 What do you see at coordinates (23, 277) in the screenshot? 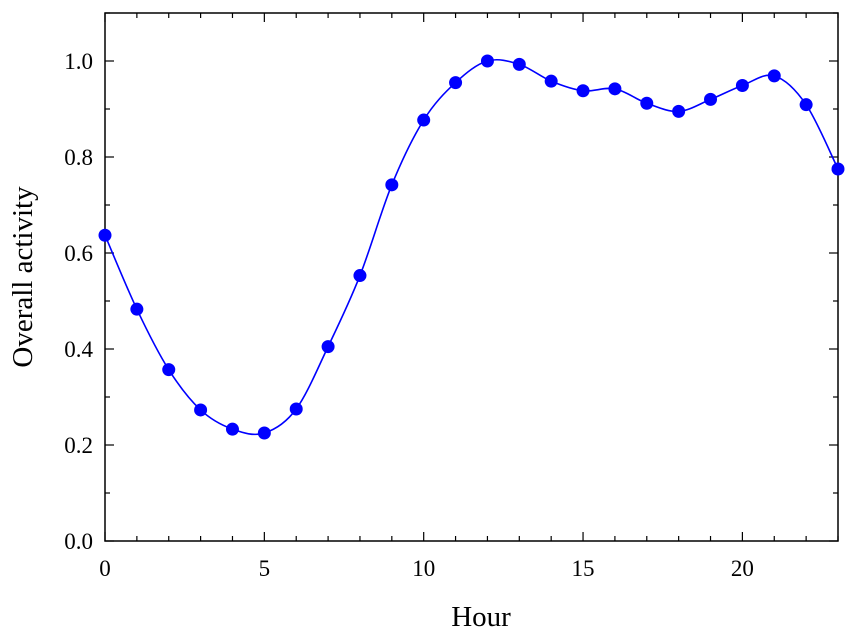
I see `y-axis-title: Overall activity` at bounding box center [23, 277].